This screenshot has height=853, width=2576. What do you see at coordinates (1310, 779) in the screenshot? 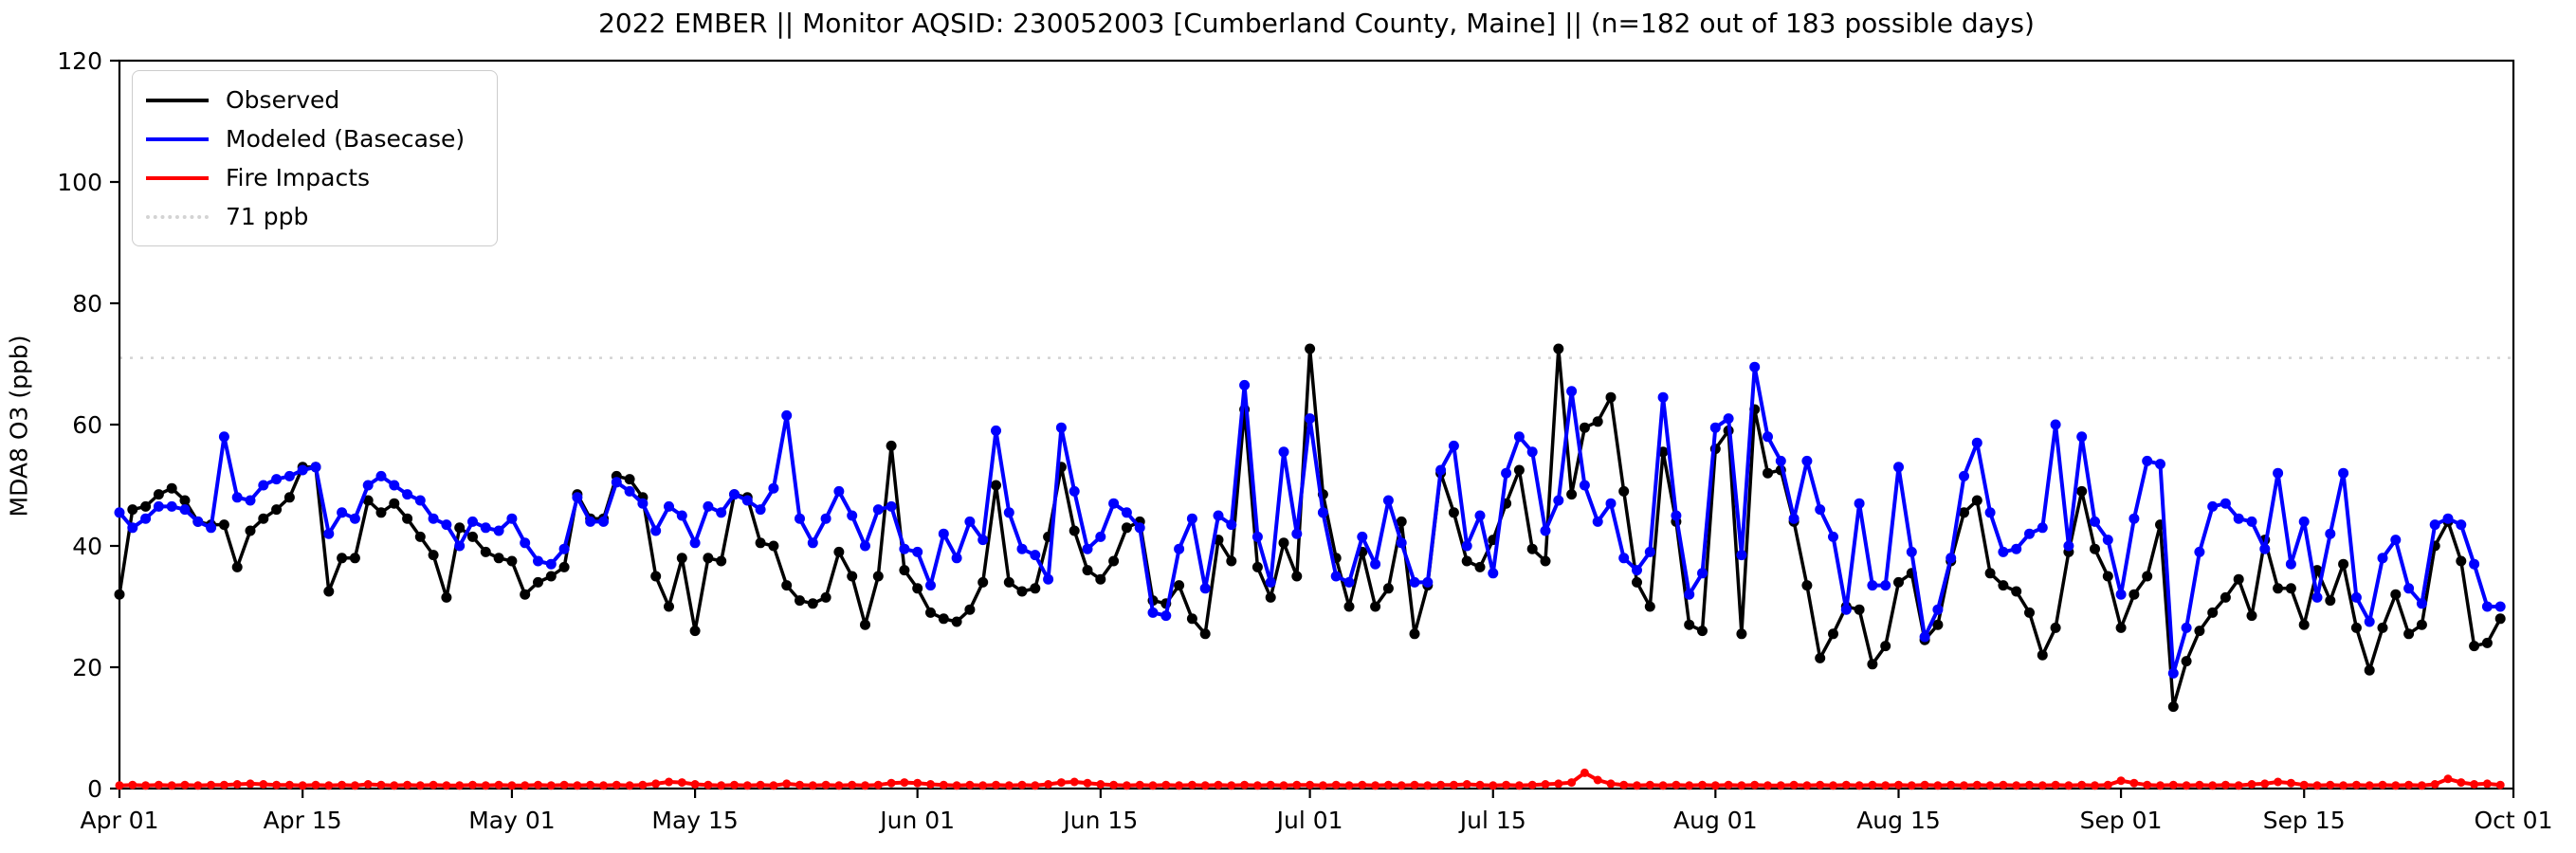
I see `fire-impacts-markers` at bounding box center [1310, 779].